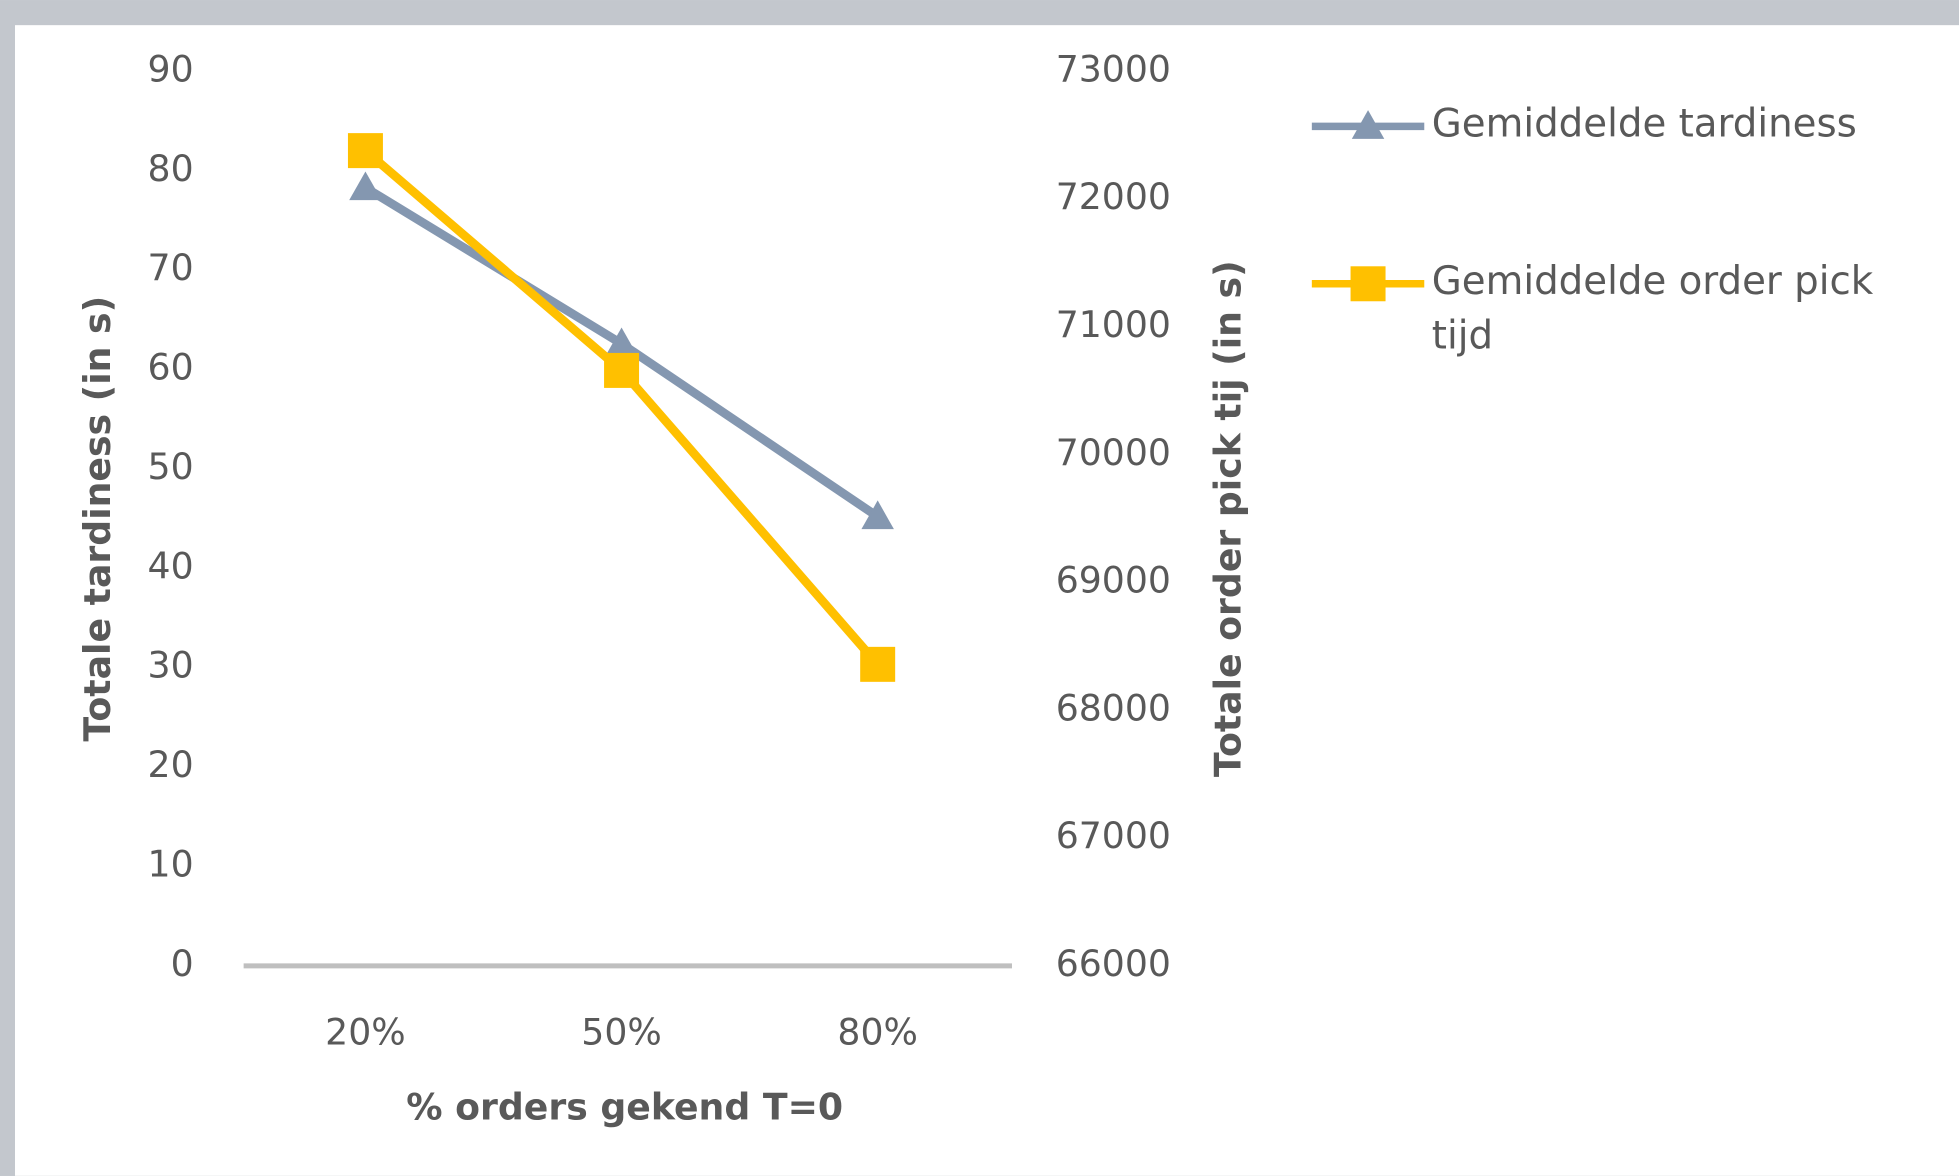 The width and height of the screenshot is (1959, 1176). I want to click on y2-tick-label: 73000, so click(1113, 68).